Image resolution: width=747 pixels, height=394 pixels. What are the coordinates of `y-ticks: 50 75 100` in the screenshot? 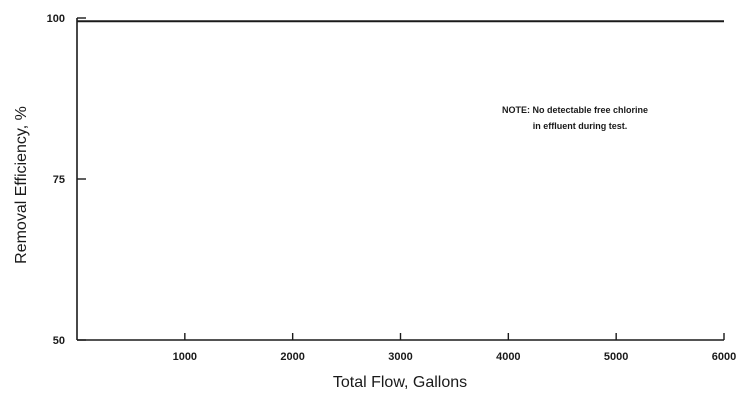 It's located at (66, 180).